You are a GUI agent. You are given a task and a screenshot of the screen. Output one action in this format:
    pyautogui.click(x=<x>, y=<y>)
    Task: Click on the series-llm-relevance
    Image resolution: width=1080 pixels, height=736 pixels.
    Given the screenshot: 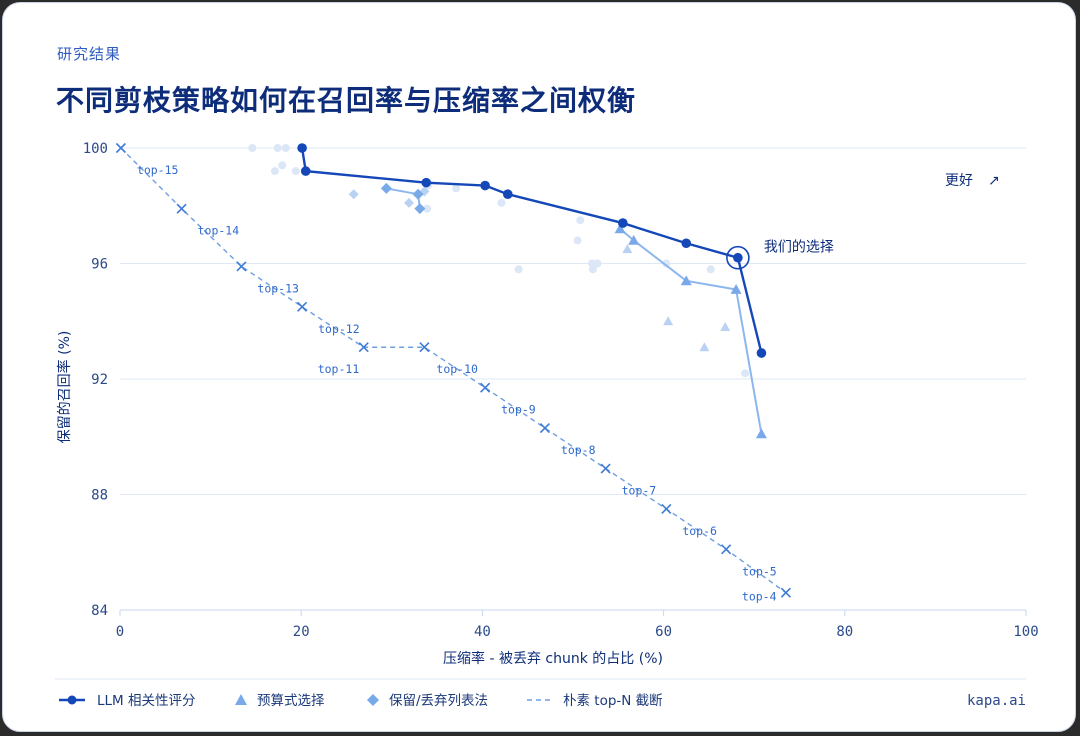 What is the action you would take?
    pyautogui.click(x=532, y=250)
    